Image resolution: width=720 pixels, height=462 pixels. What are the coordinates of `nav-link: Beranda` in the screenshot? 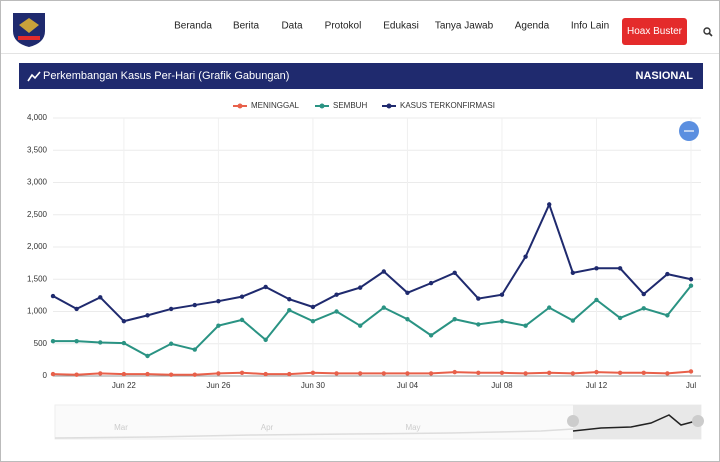 It's located at (193, 26).